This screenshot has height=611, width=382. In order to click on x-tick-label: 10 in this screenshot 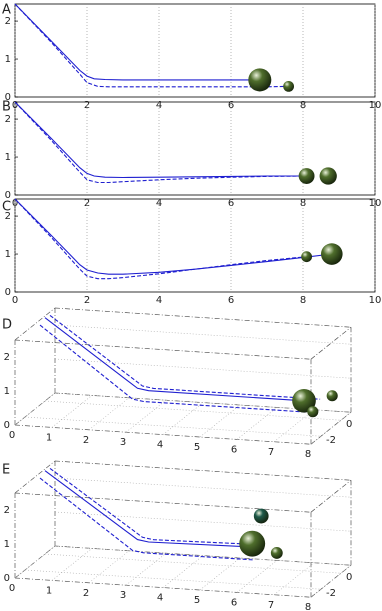, I will do `click(375, 300)`.